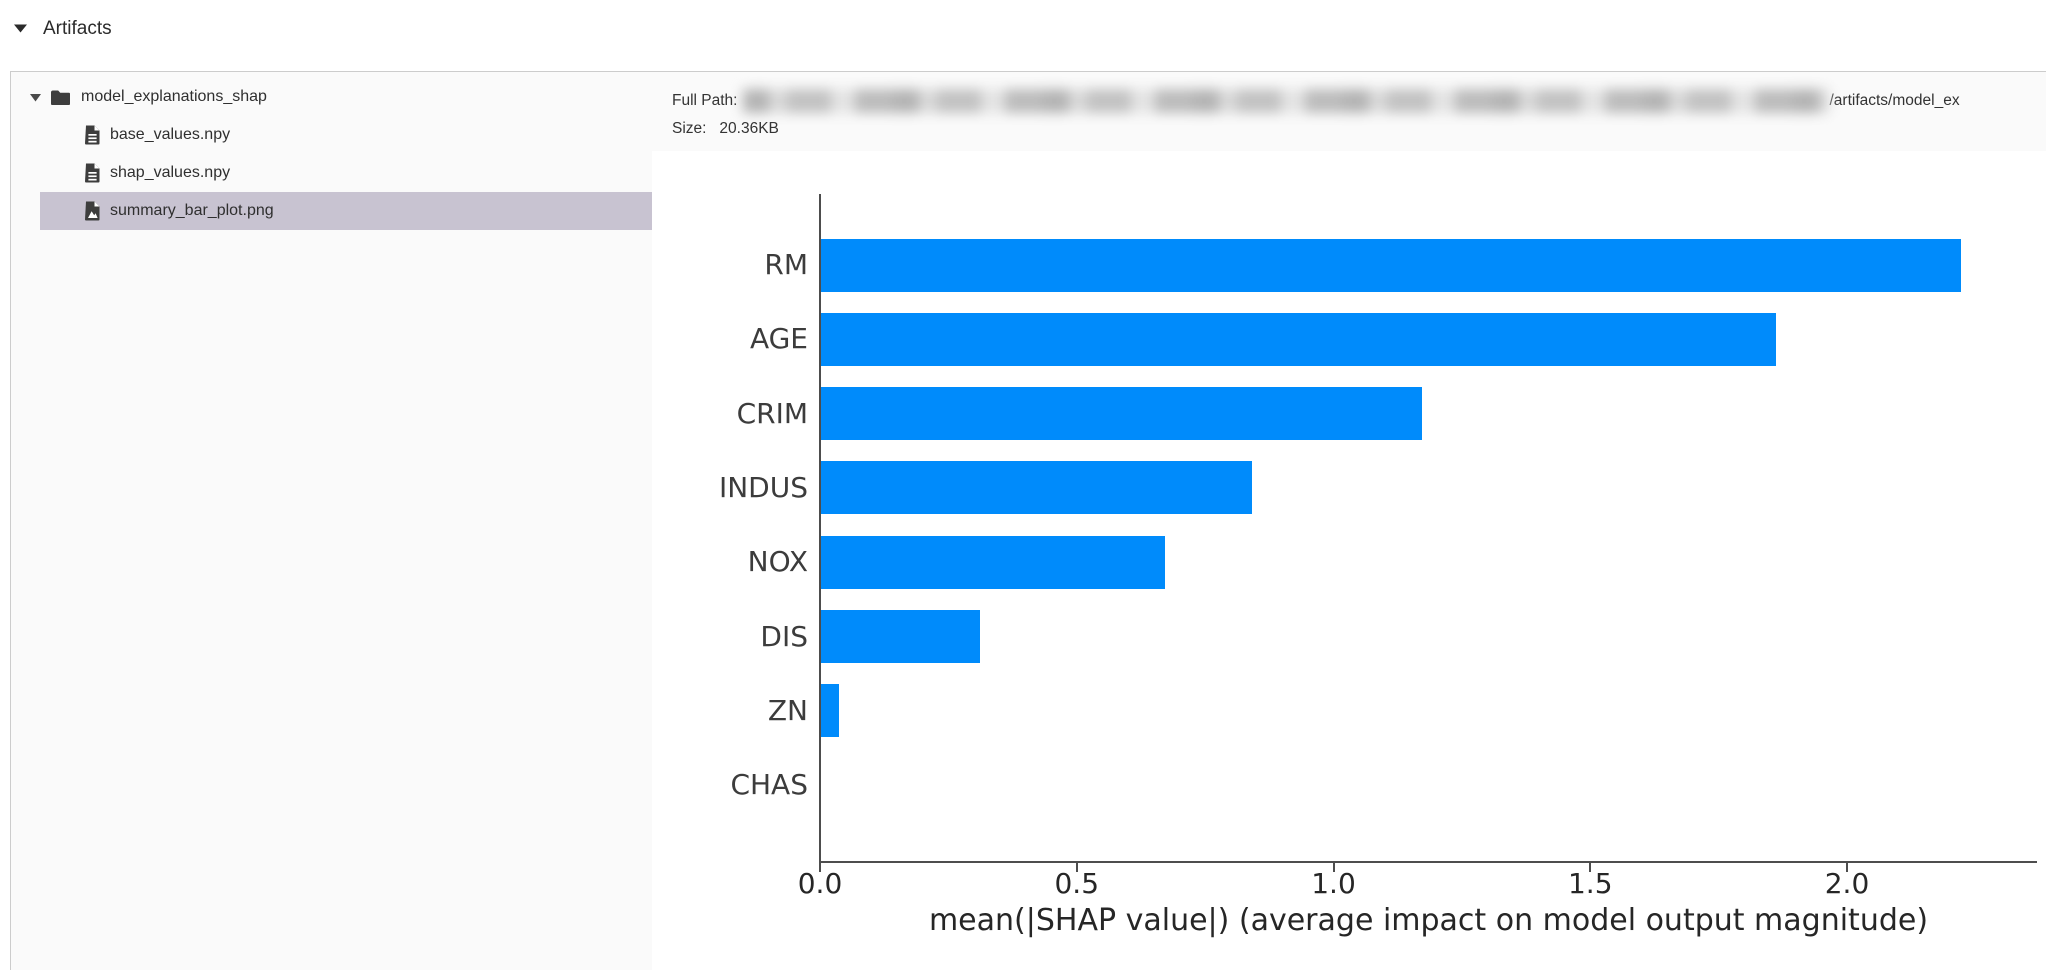  Describe the element at coordinates (1286, 101) in the screenshot. I see `redacted-path-blur` at that location.